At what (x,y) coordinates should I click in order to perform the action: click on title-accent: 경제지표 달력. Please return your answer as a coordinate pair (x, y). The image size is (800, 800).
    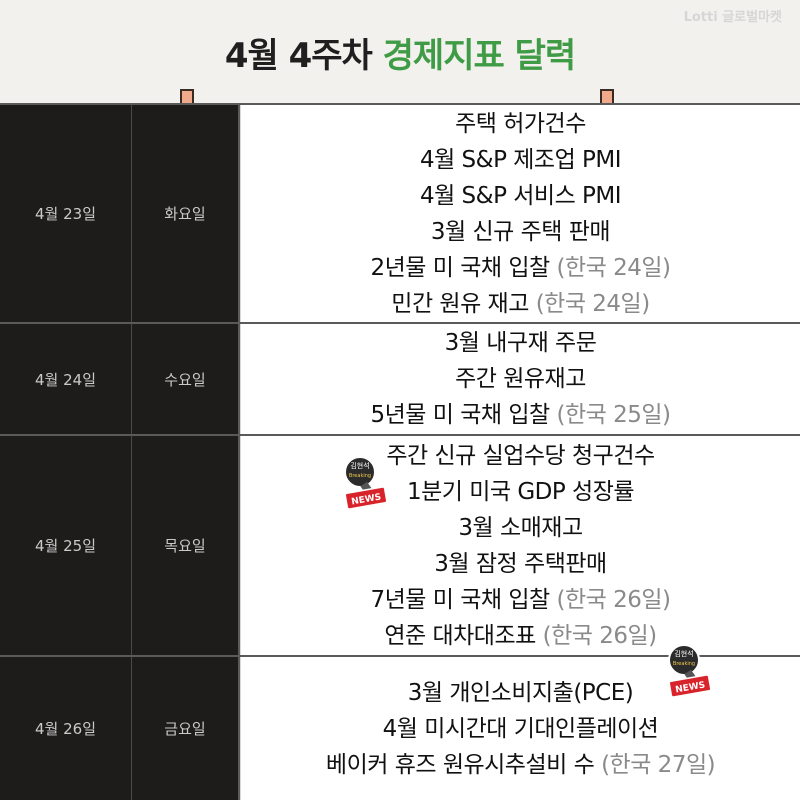
    Looking at the image, I should click on (479, 56).